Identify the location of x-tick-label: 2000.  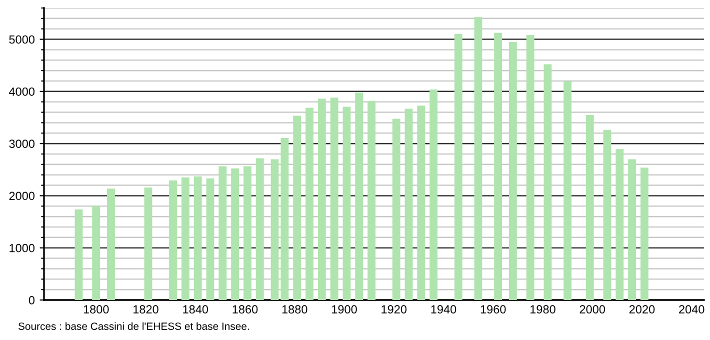
(593, 309).